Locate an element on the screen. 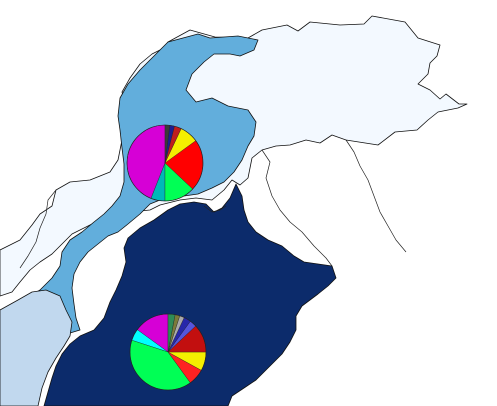  east-pie-outline is located at coordinates (168, 352).